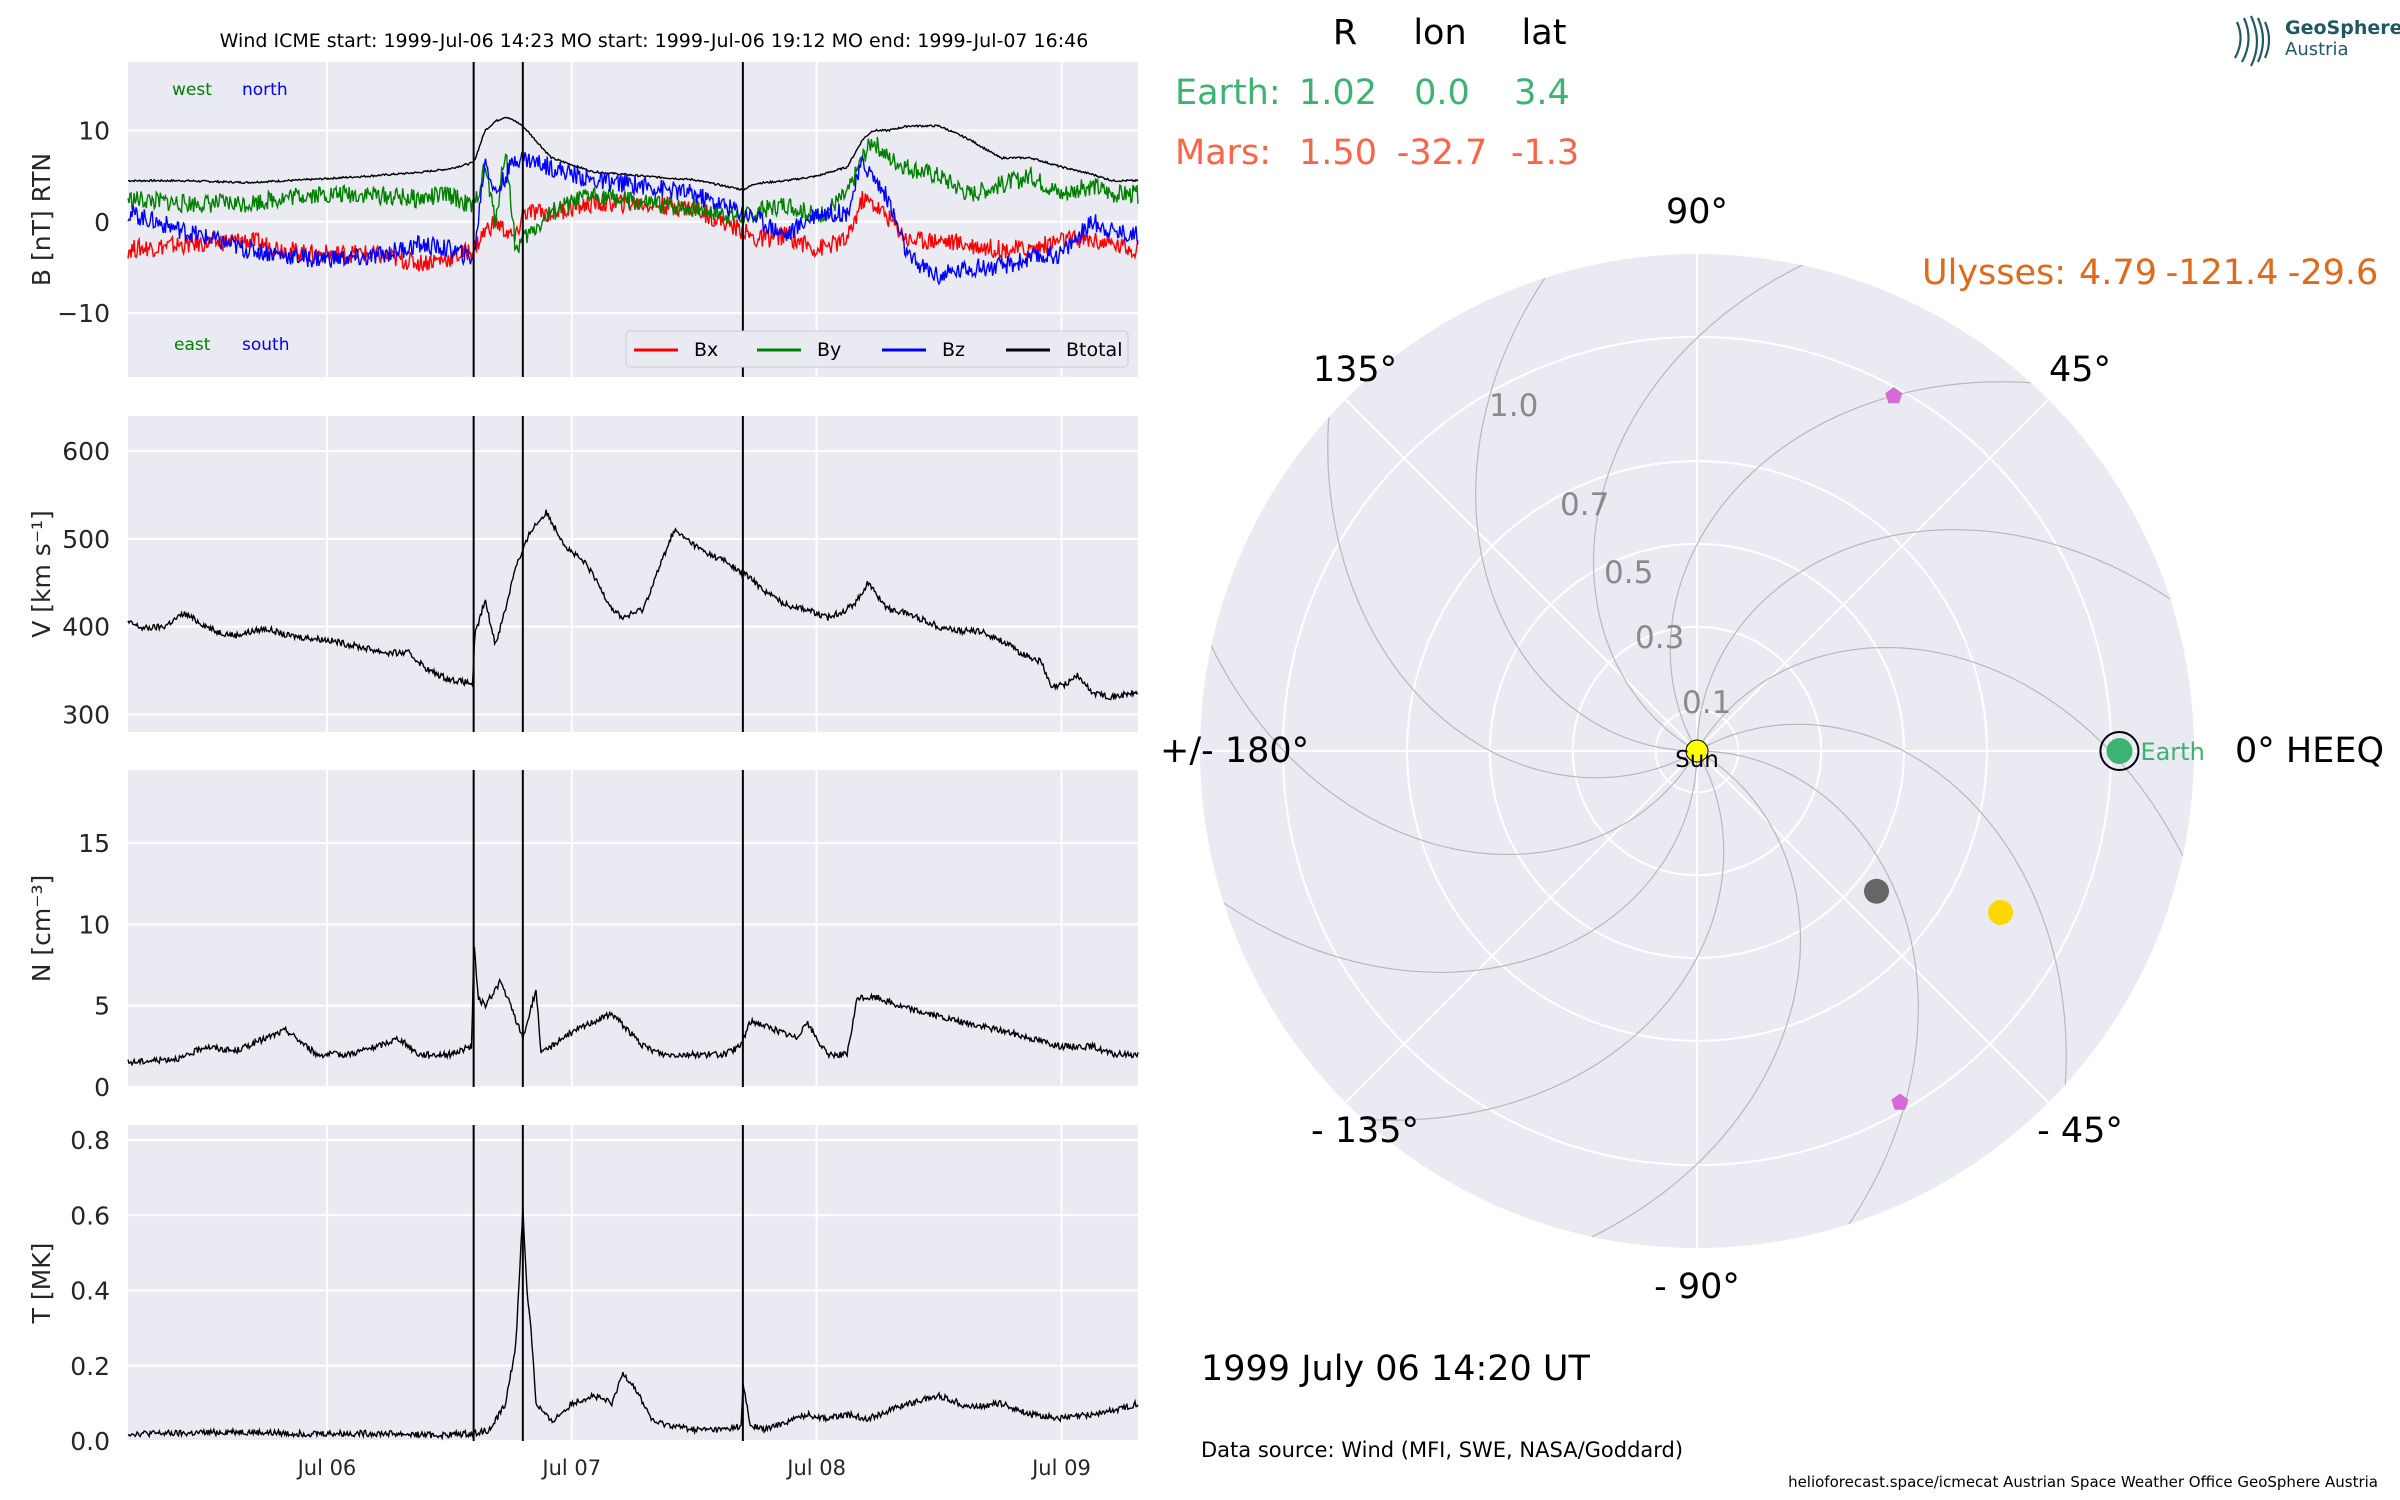  Describe the element at coordinates (2080, 1131) in the screenshot. I see `angle-label: - 45°` at that location.